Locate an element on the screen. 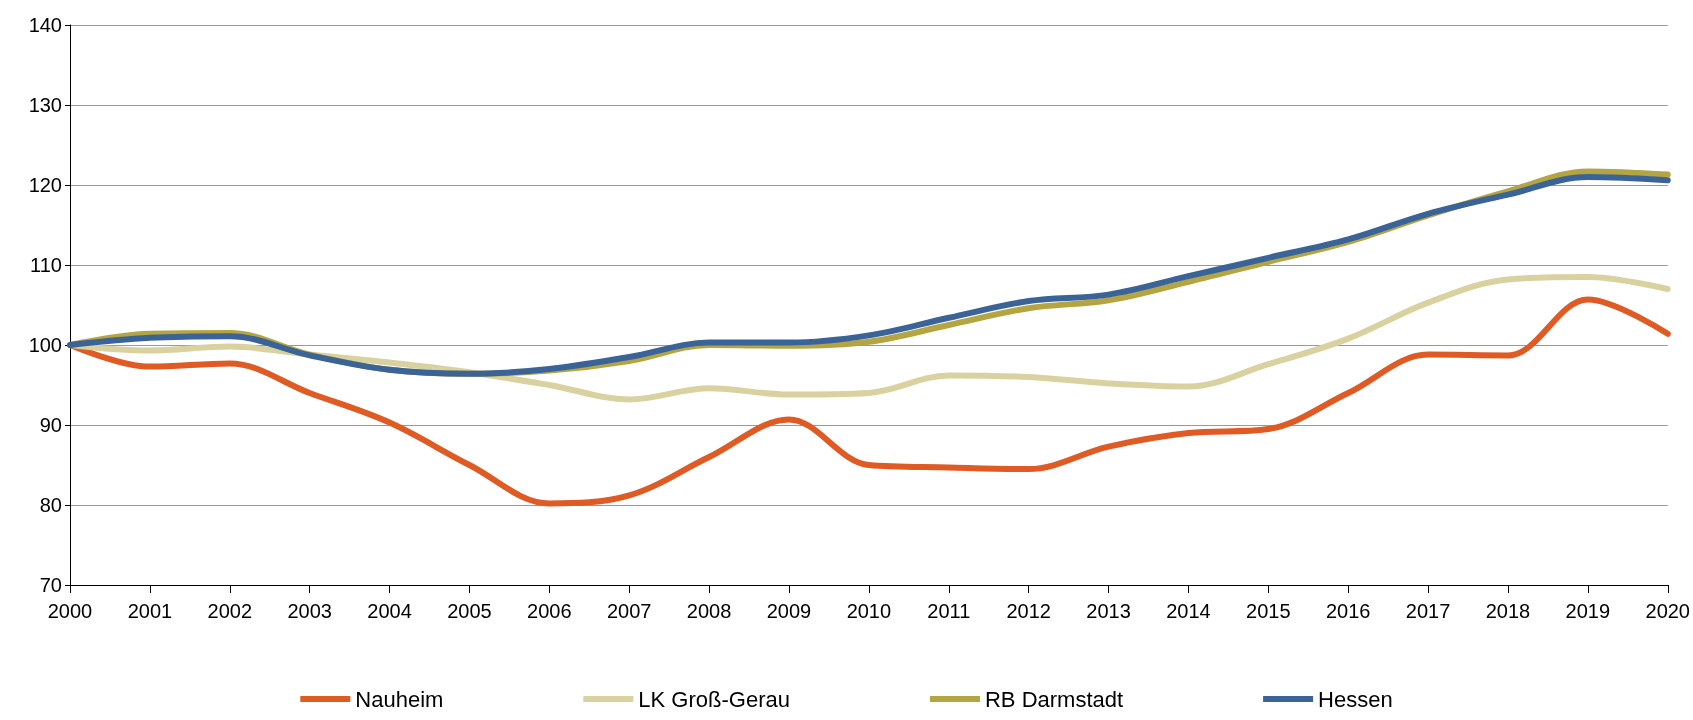 This screenshot has height=720, width=1693. x-tick-label: 2014 is located at coordinates (1188, 611).